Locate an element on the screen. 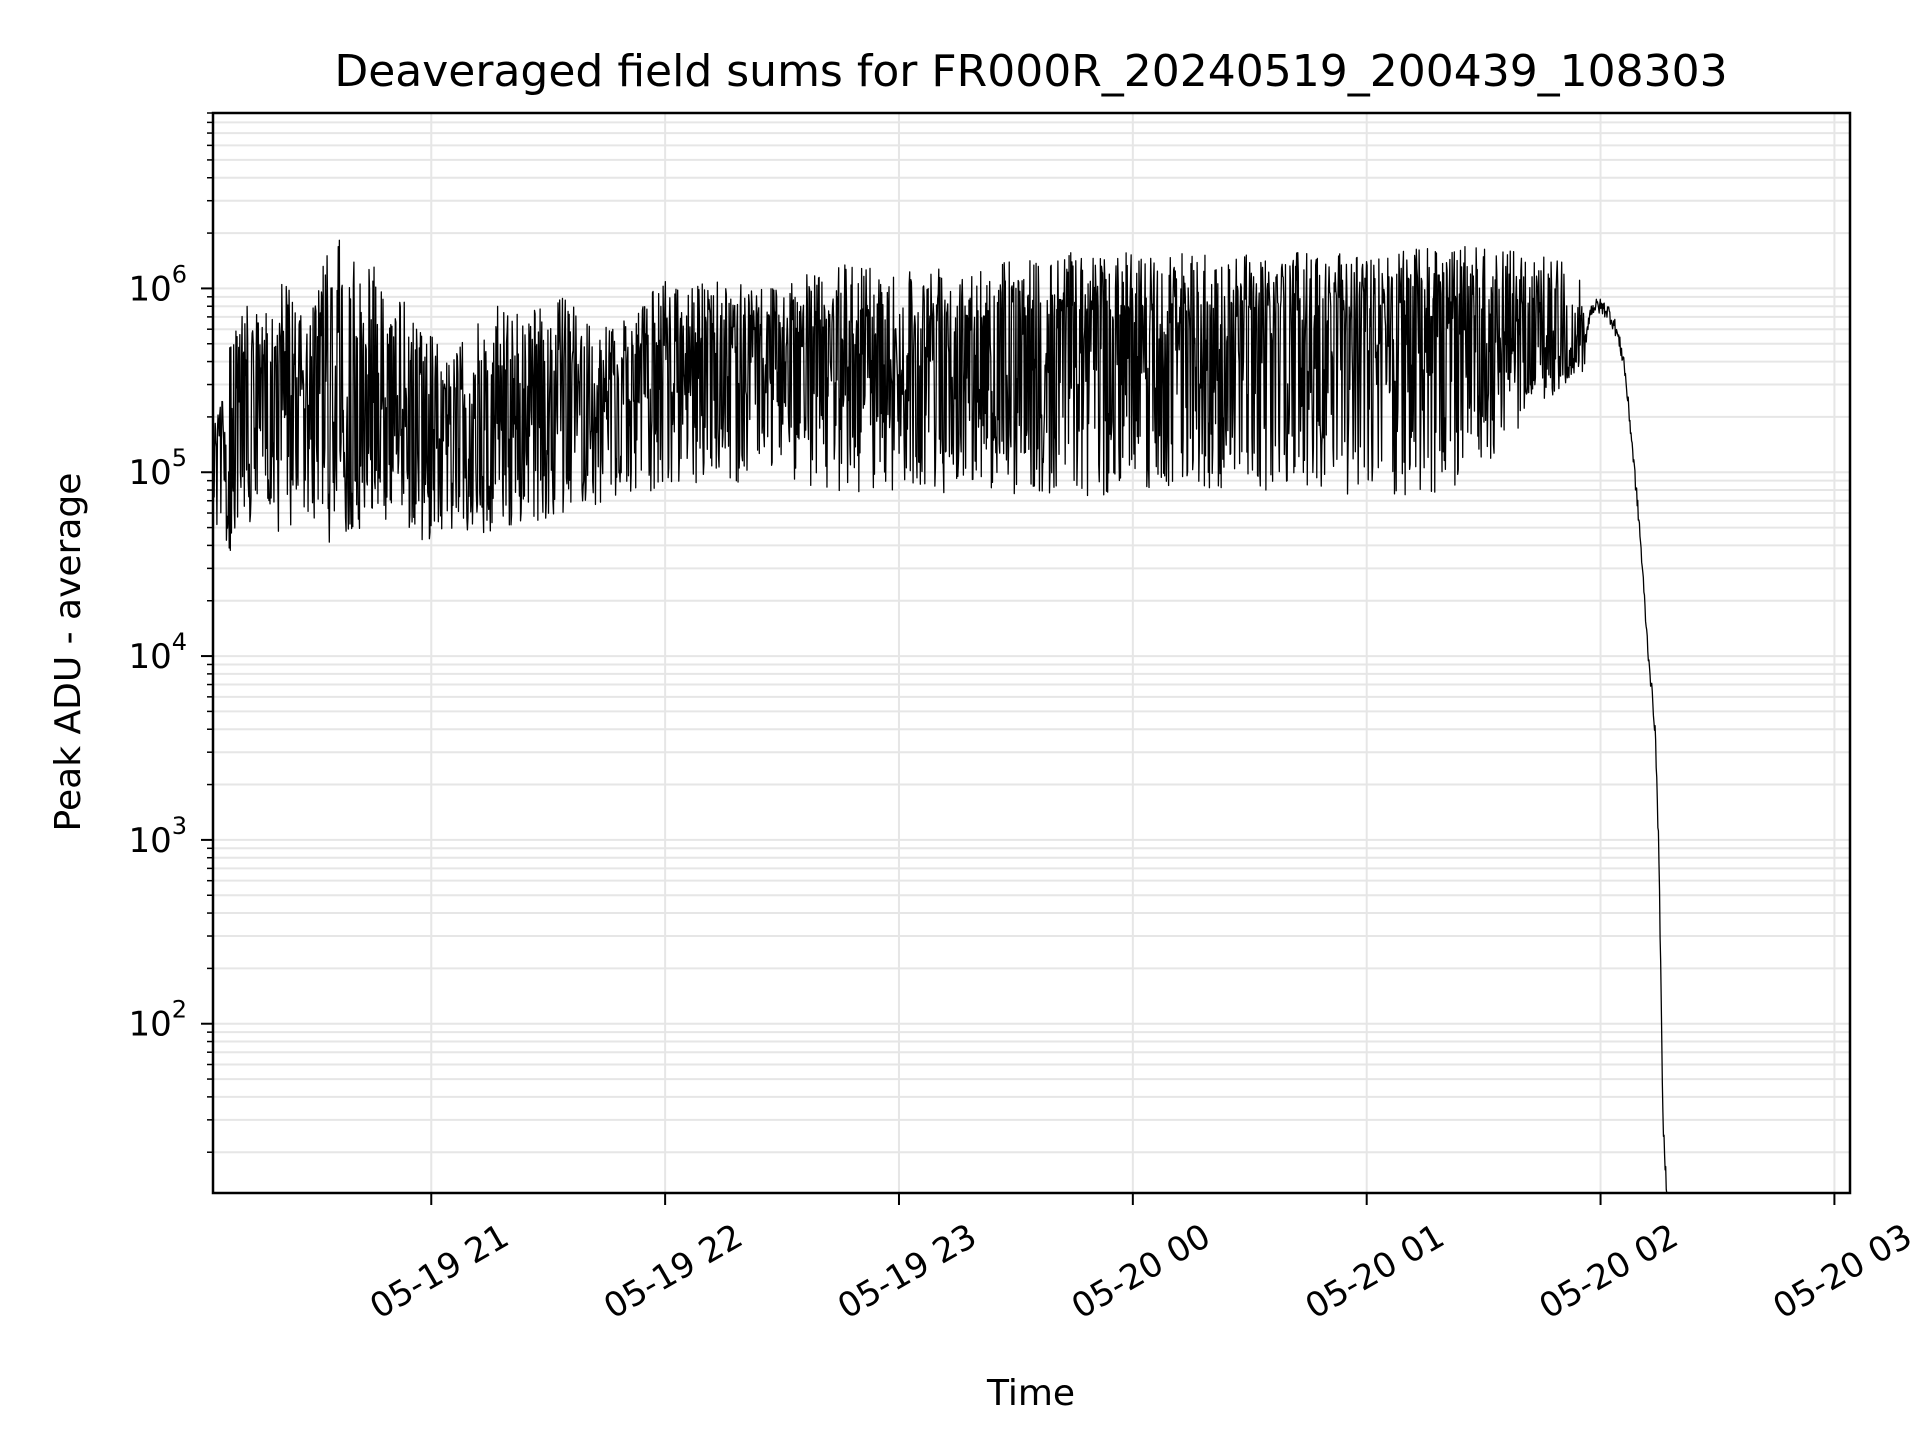  y-tick-label: 10³ is located at coordinates (157, 836).